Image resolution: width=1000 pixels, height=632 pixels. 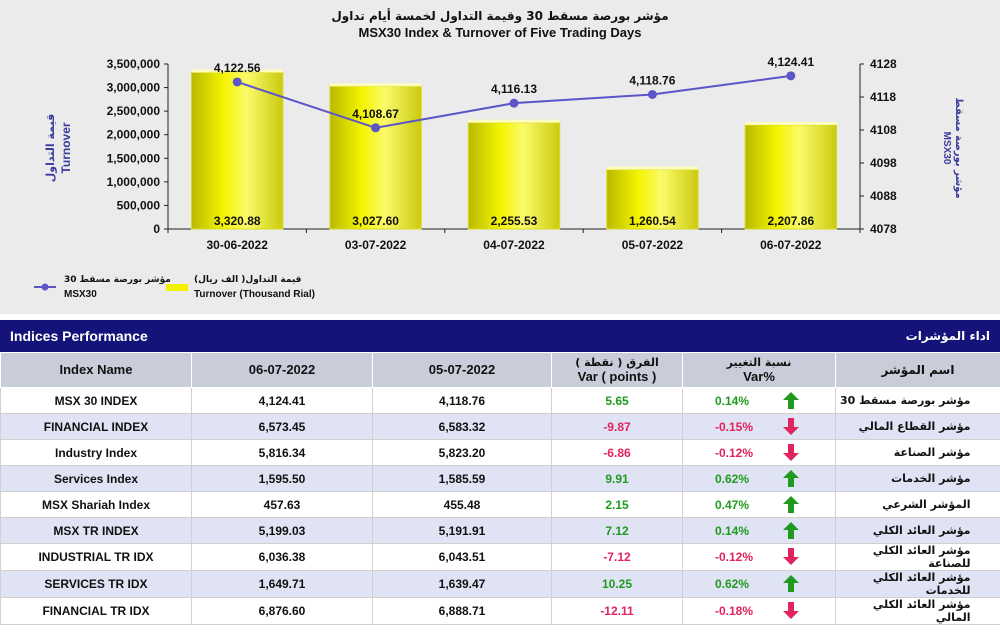 I want to click on index-name-ar-cell: مؤشر العائد الكلي المالي, so click(x=917, y=611).